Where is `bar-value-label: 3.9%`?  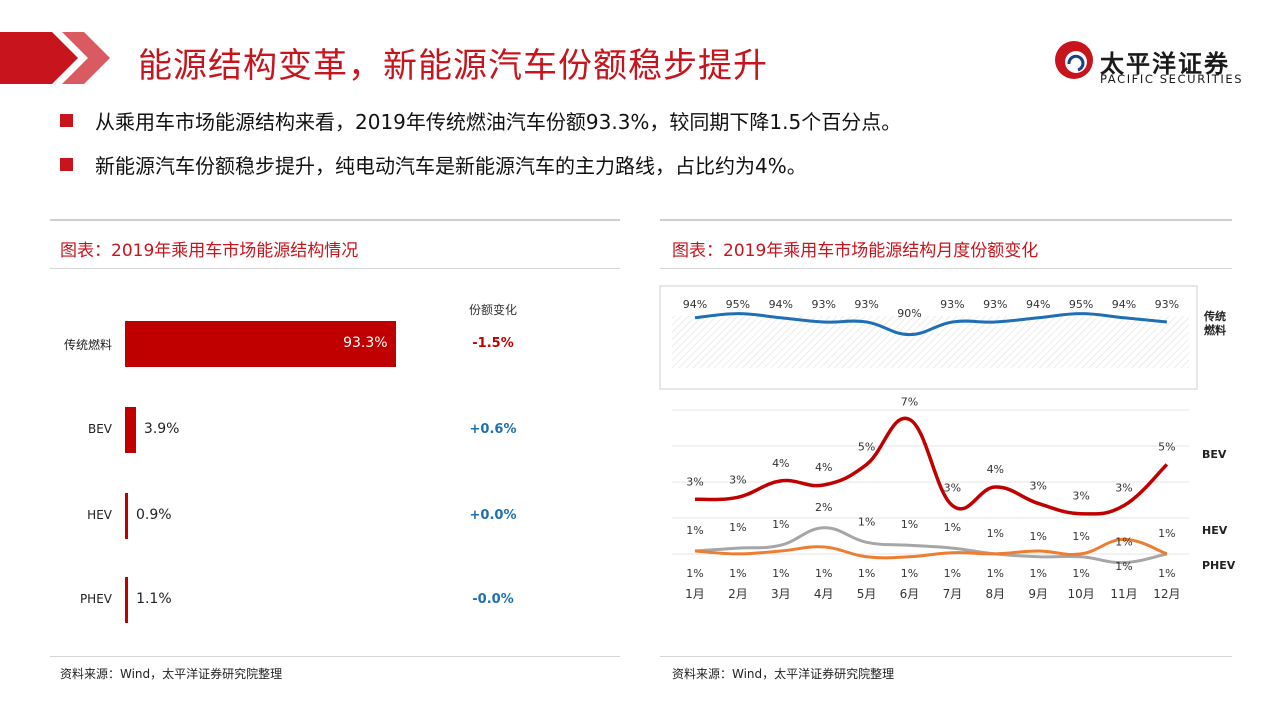 bar-value-label: 3.9% is located at coordinates (161, 429).